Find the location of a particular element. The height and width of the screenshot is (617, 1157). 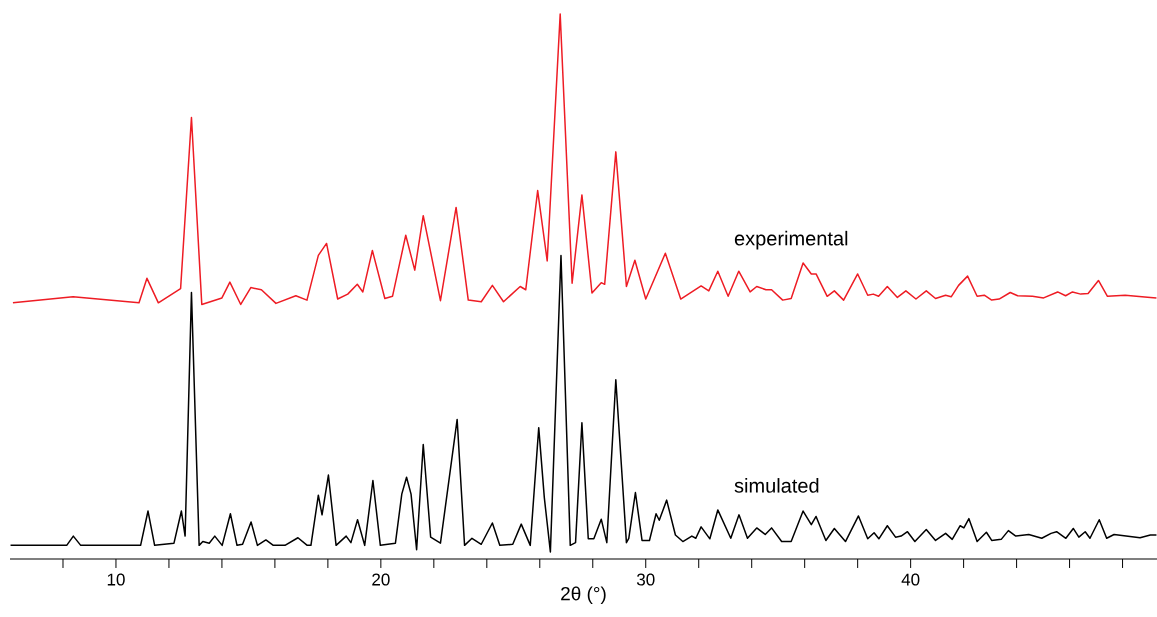

x-tick-label: 10 is located at coordinates (116, 579).